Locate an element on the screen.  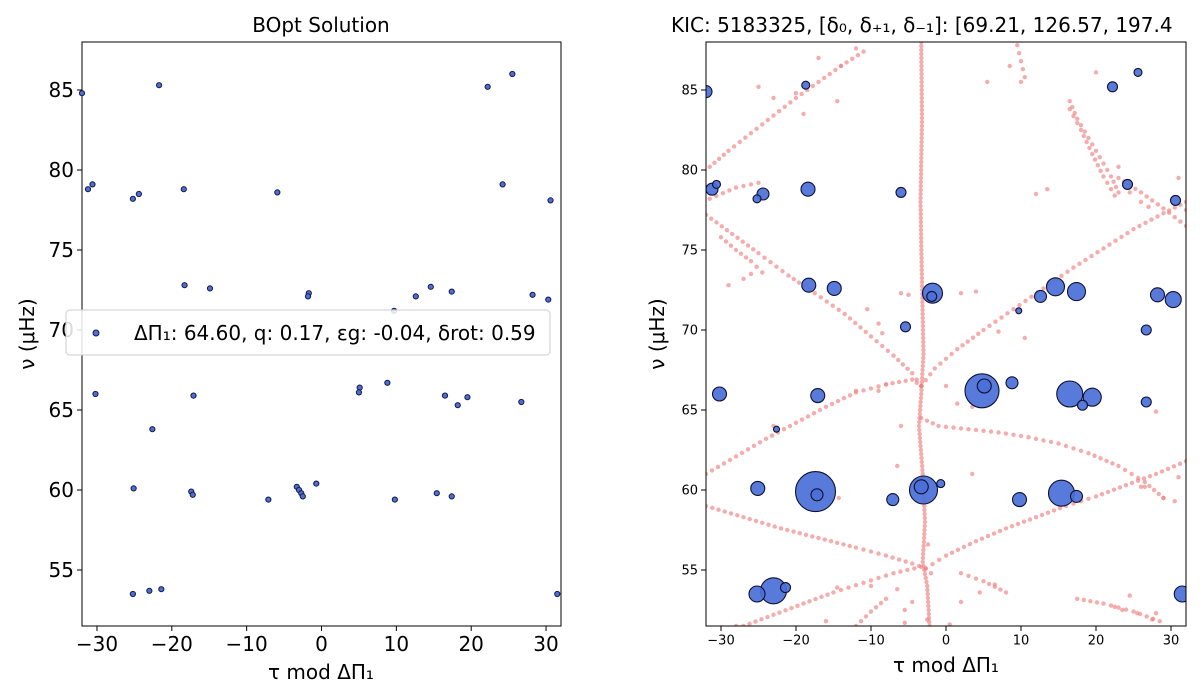
legend-box is located at coordinates (308, 332).